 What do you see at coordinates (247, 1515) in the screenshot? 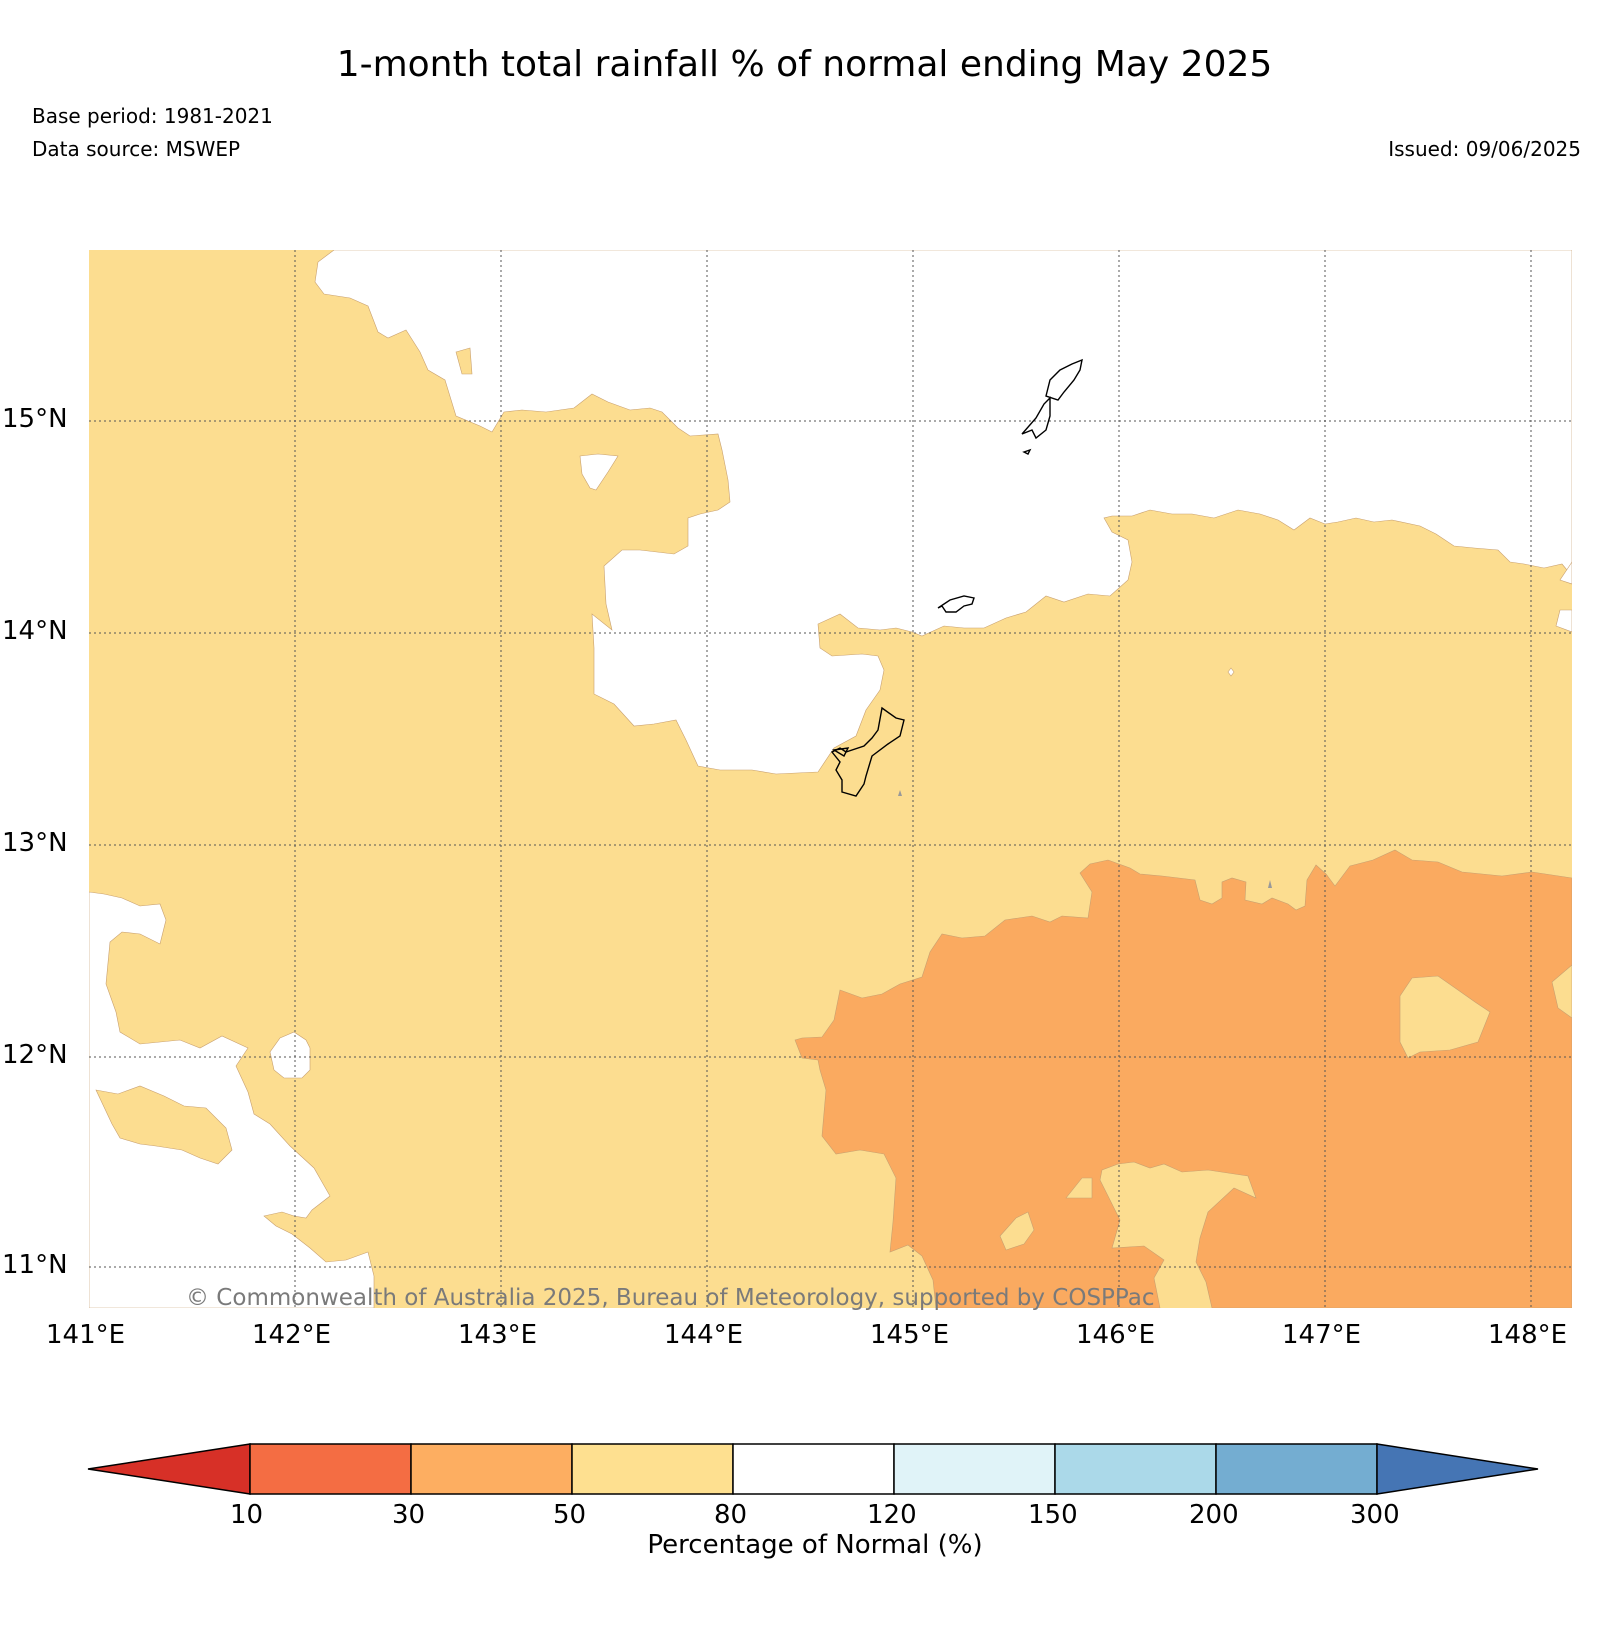
I see `colorbar-tick-10: 10` at bounding box center [247, 1515].